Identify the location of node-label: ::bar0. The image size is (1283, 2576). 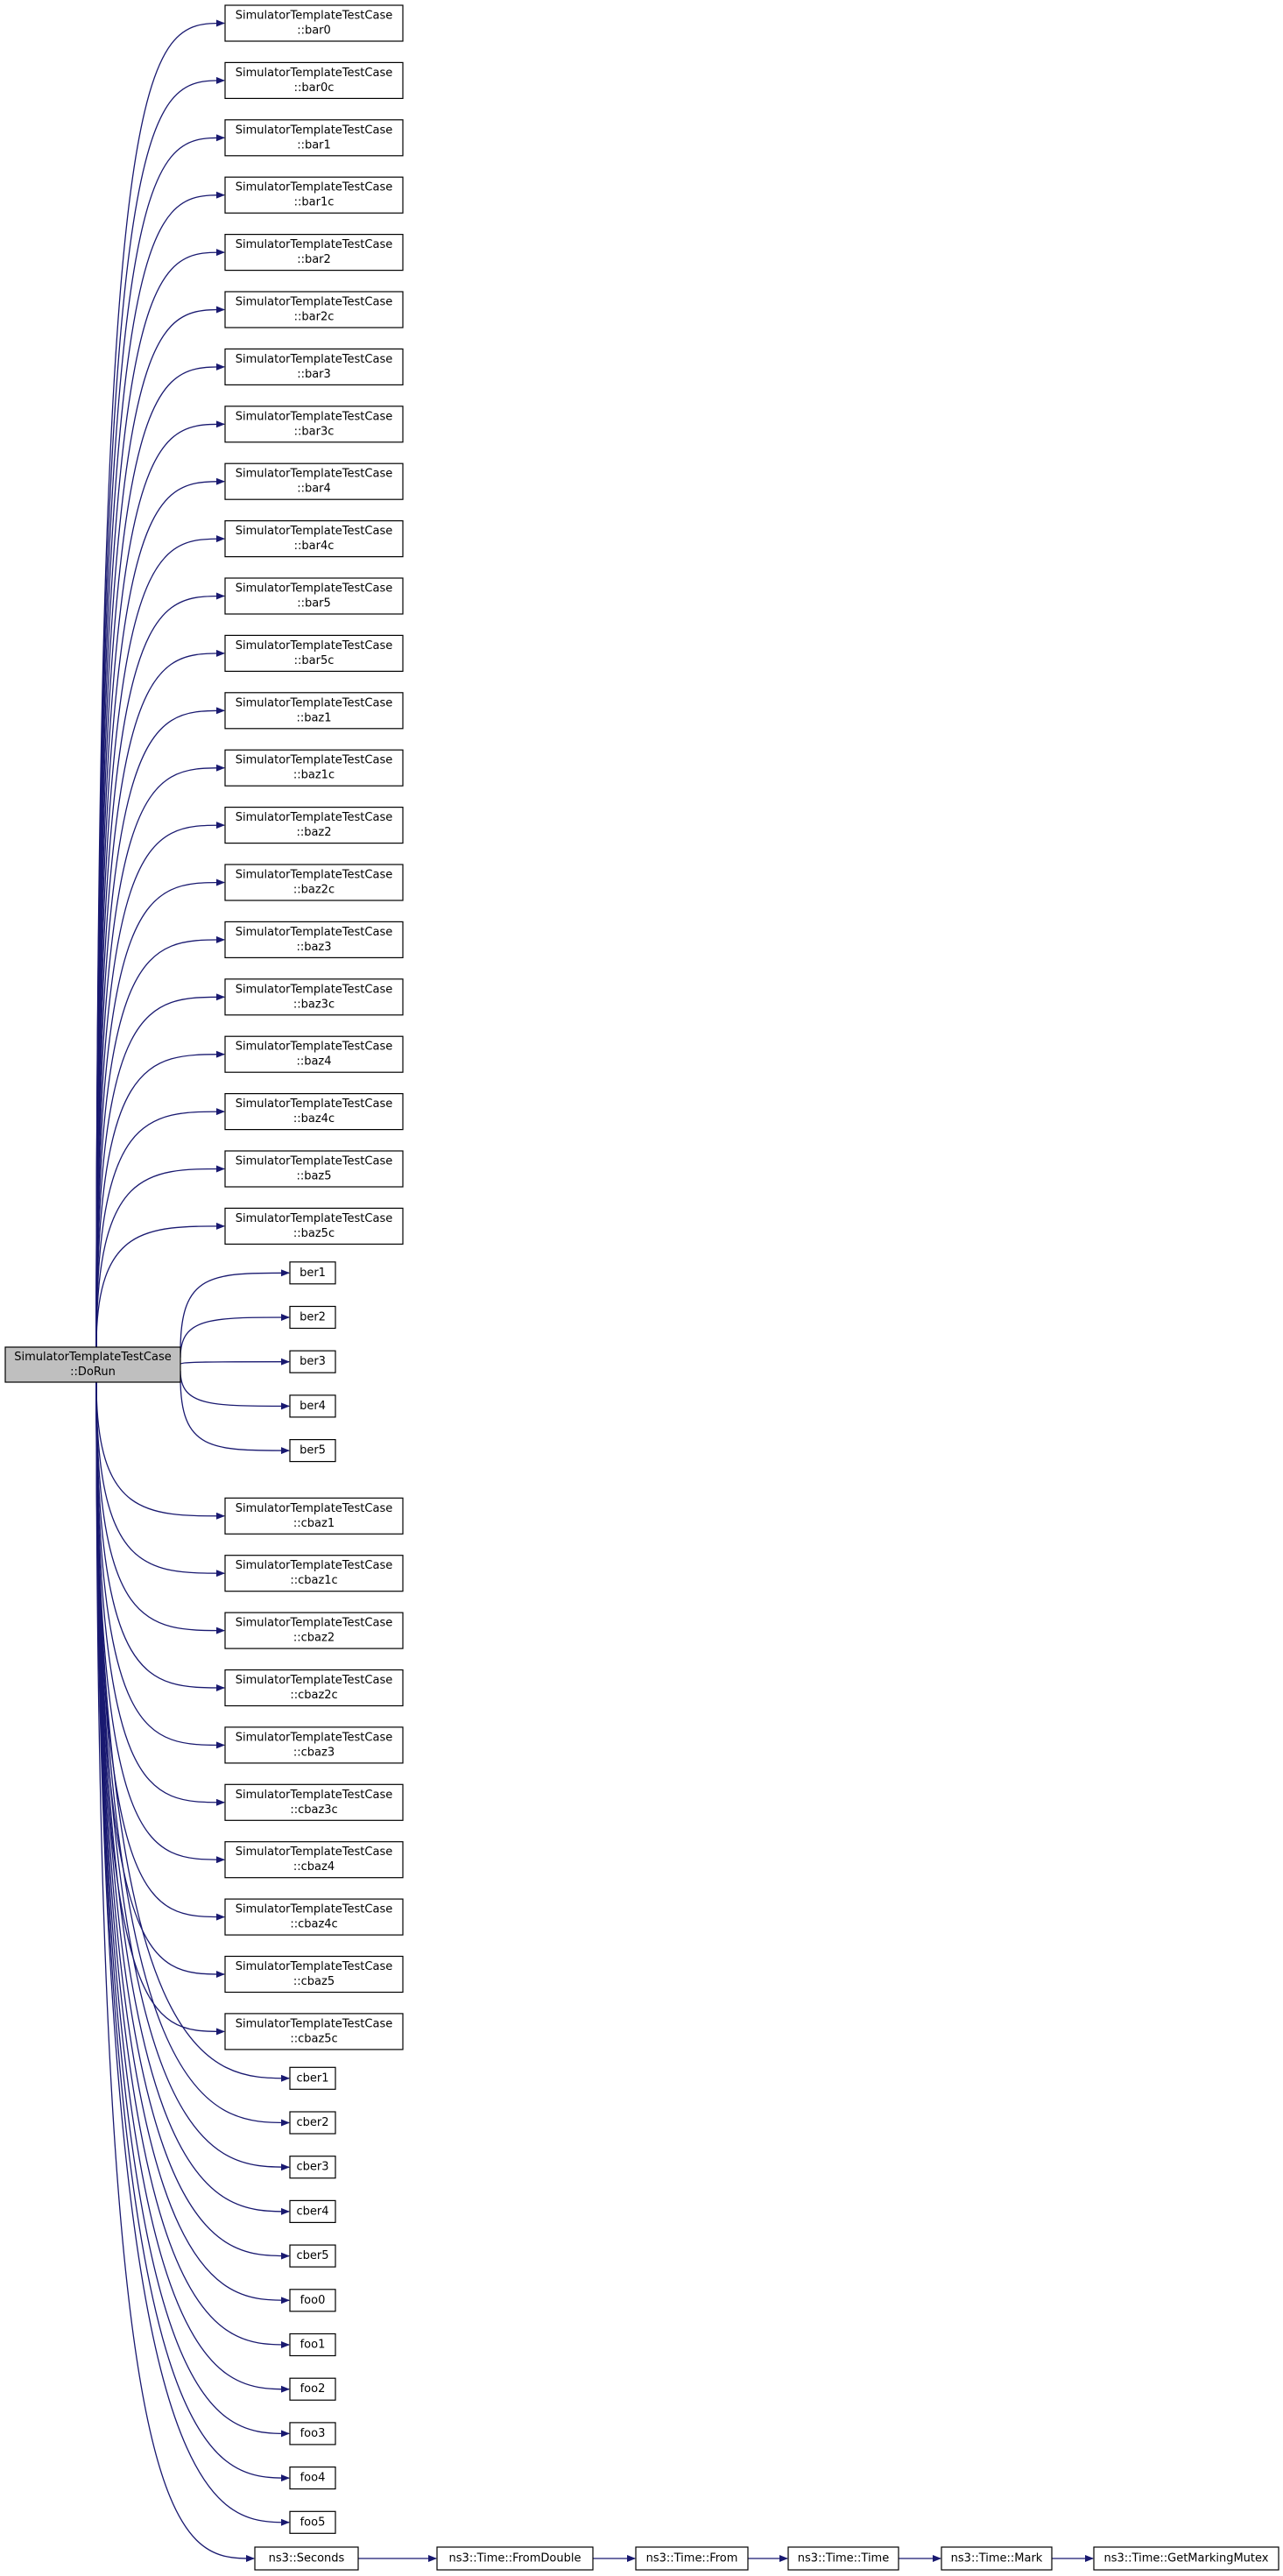
(314, 31).